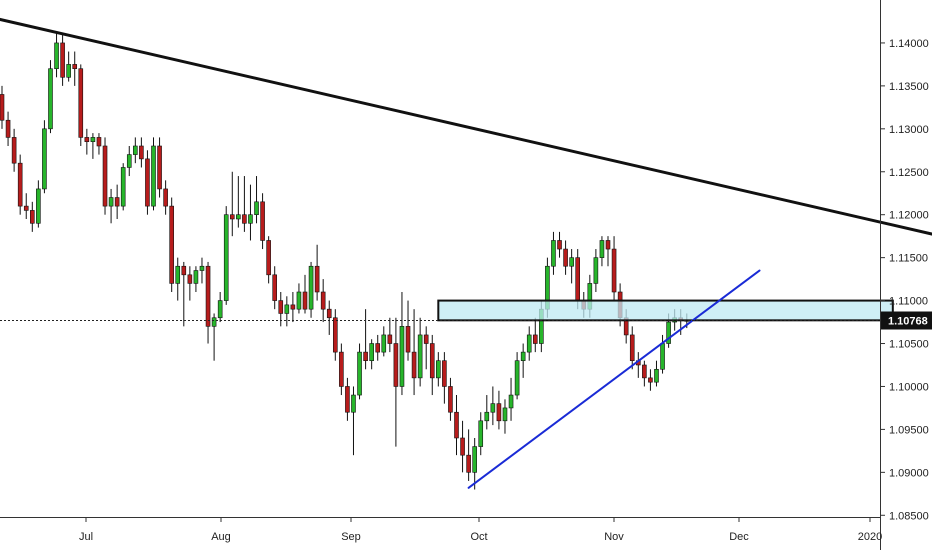 This screenshot has width=932, height=555. Describe the element at coordinates (909, 473) in the screenshot. I see `y-tick-label: 1.09000` at that location.